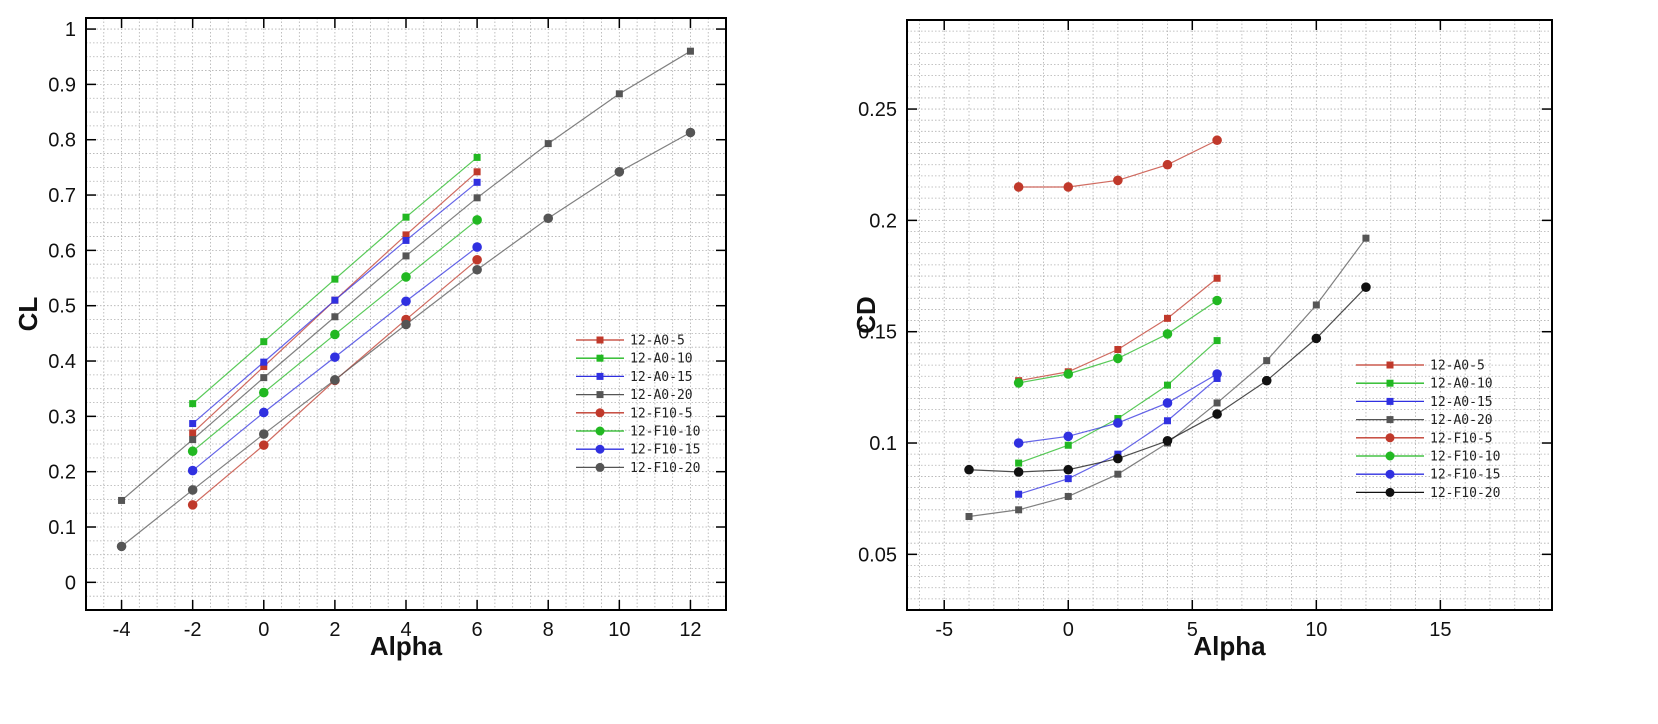 The width and height of the screenshot is (1658, 724). Describe the element at coordinates (1068, 630) in the screenshot. I see `x-tick-label: 0` at that location.